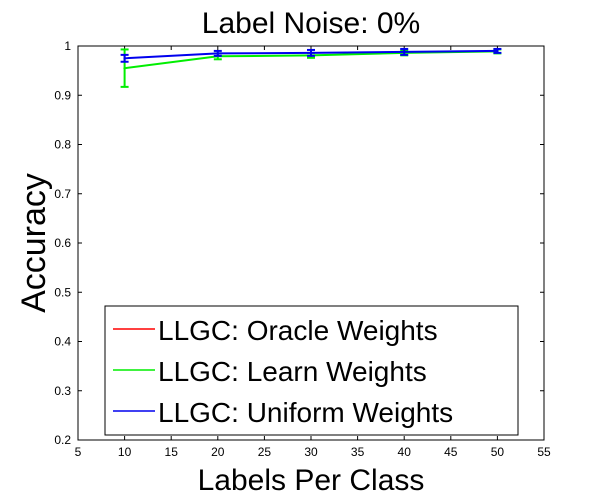 The image size is (601, 500). I want to click on x-tick-label: 35, so click(358, 452).